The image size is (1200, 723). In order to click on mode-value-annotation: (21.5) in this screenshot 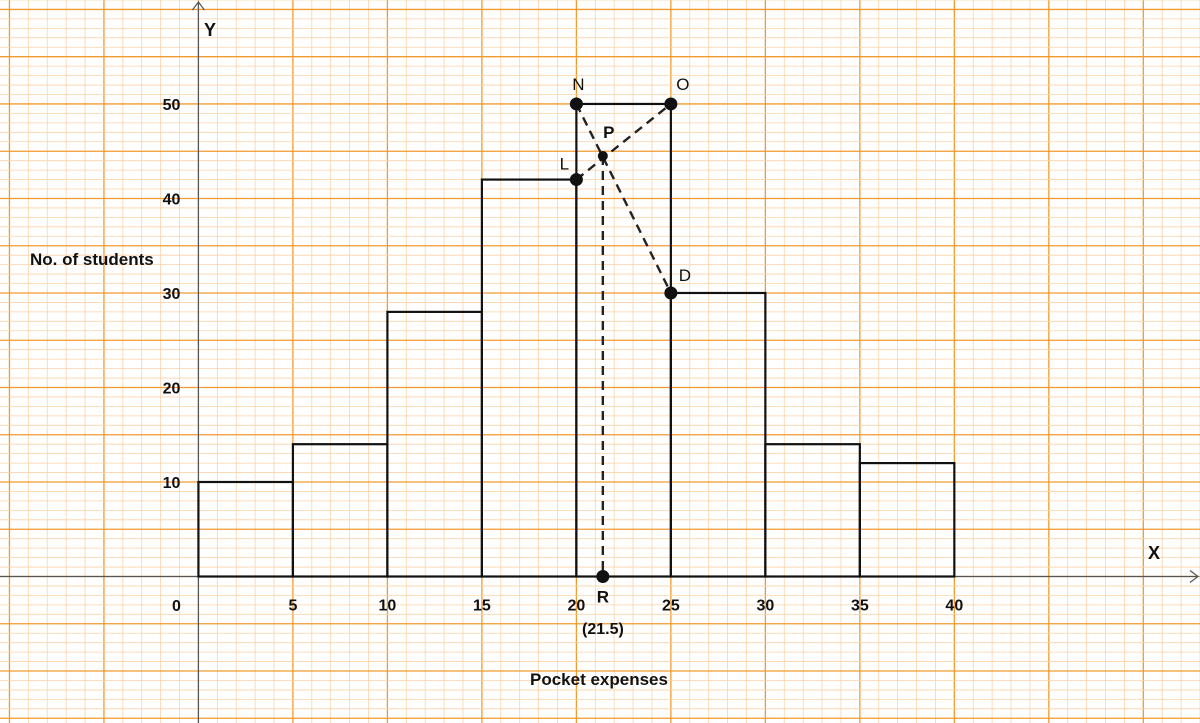, I will do `click(603, 629)`.